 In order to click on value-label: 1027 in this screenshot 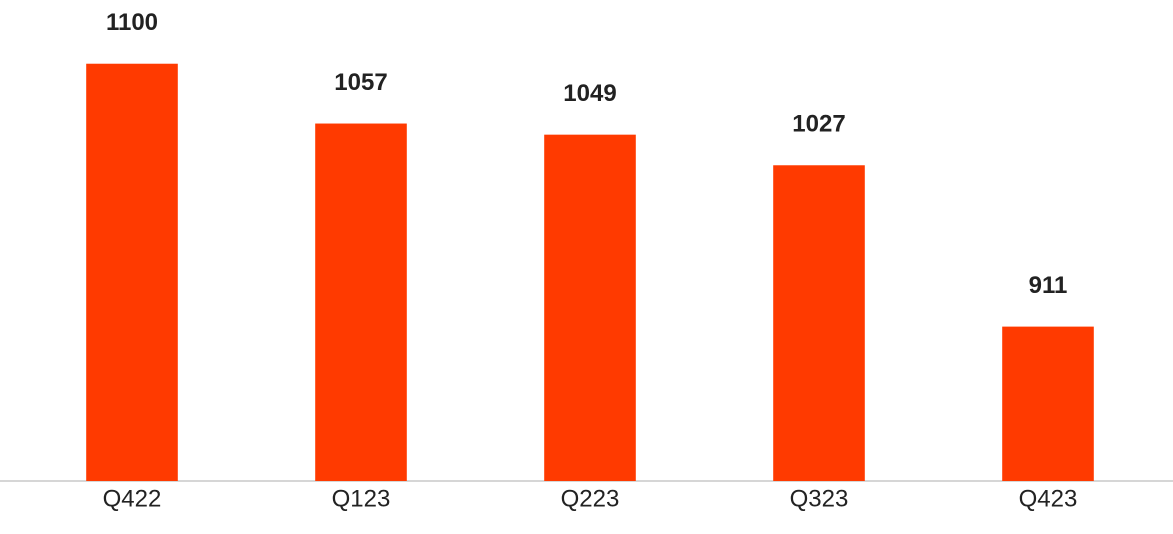, I will do `click(818, 124)`.